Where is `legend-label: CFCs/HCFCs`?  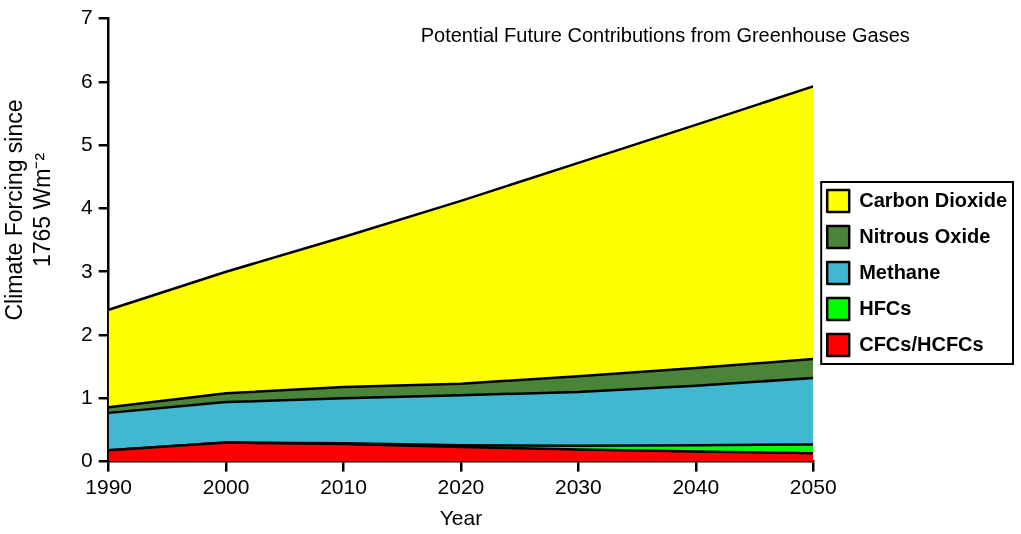
legend-label: CFCs/HCFCs is located at coordinates (921, 343).